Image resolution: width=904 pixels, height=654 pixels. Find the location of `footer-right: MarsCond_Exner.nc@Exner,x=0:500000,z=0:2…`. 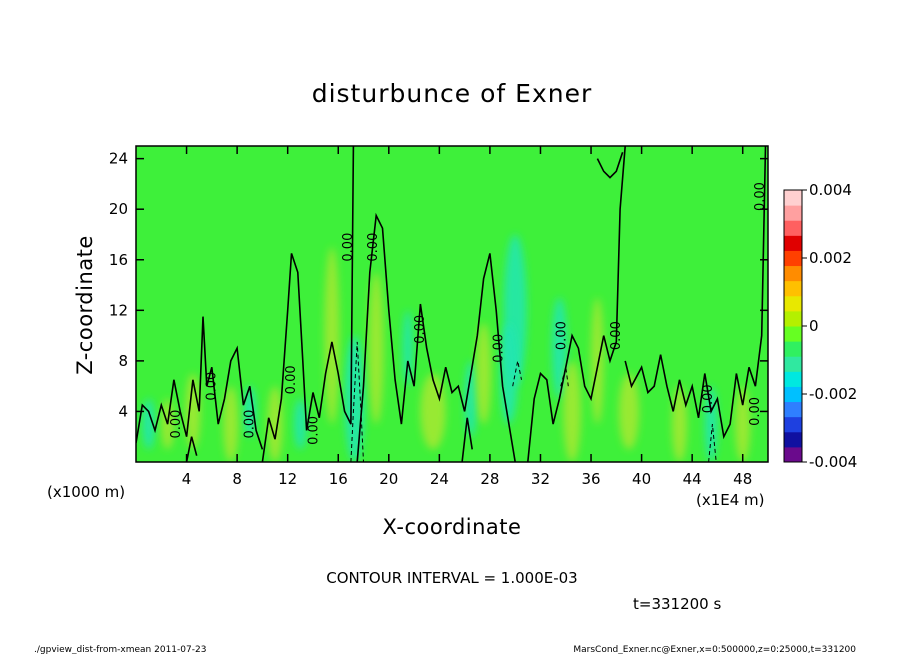

footer-right: MarsCond_Exner.nc@Exner,x=0:500000,z=0:2… is located at coordinates (714, 649).